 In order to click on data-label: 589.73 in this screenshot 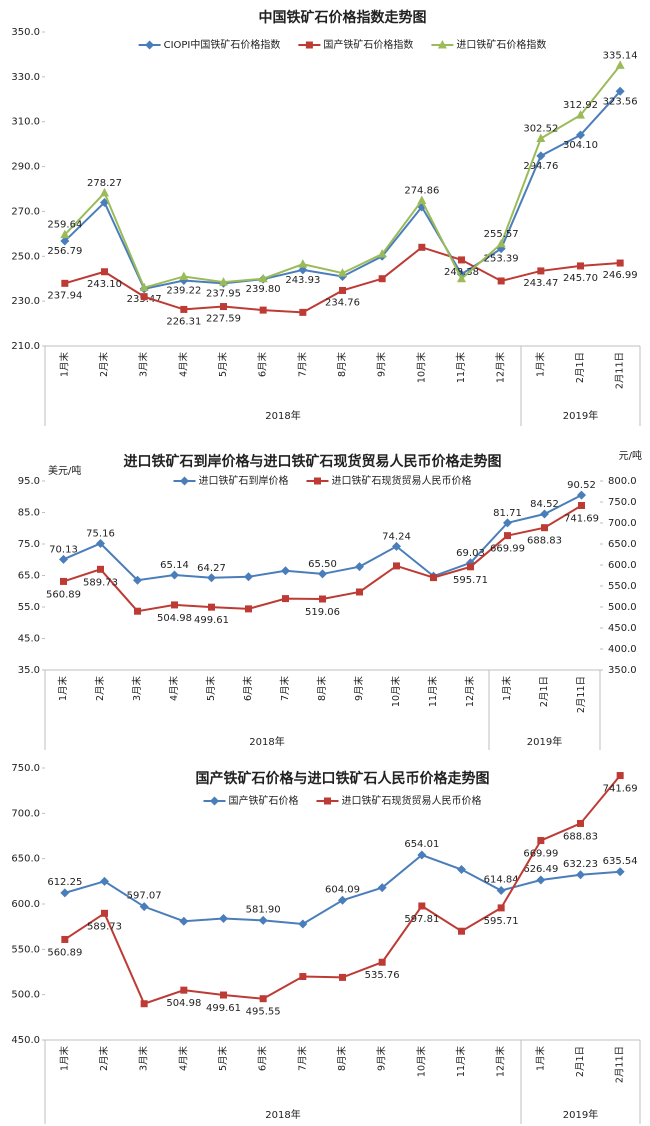, I will do `click(100, 582)`.